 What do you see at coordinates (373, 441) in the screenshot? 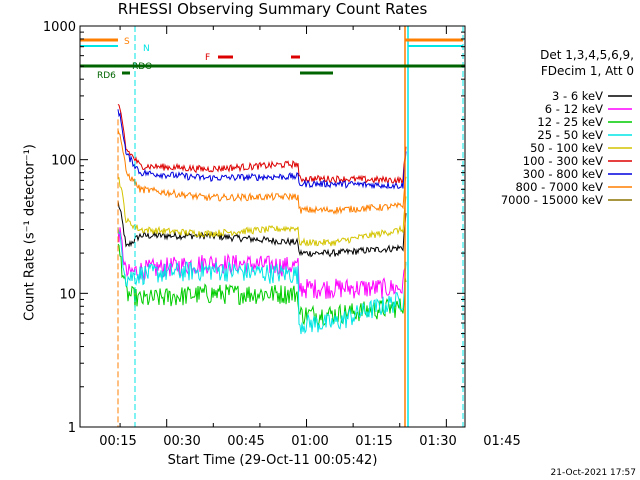
I see `x-tick-label: 01:15` at bounding box center [373, 441].